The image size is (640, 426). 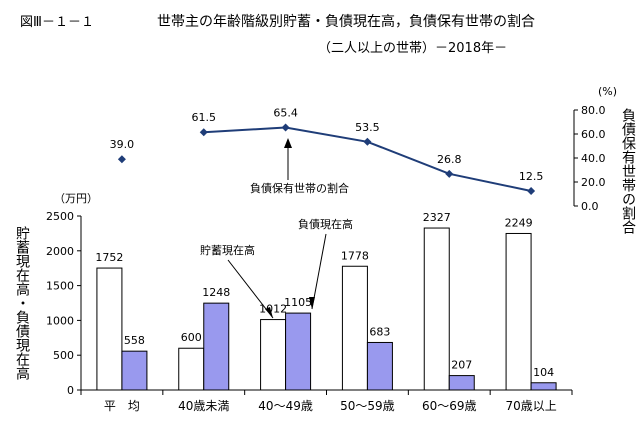 What do you see at coordinates (60, 320) in the screenshot?
I see `left-axis-tick-label: 1000` at bounding box center [60, 320].